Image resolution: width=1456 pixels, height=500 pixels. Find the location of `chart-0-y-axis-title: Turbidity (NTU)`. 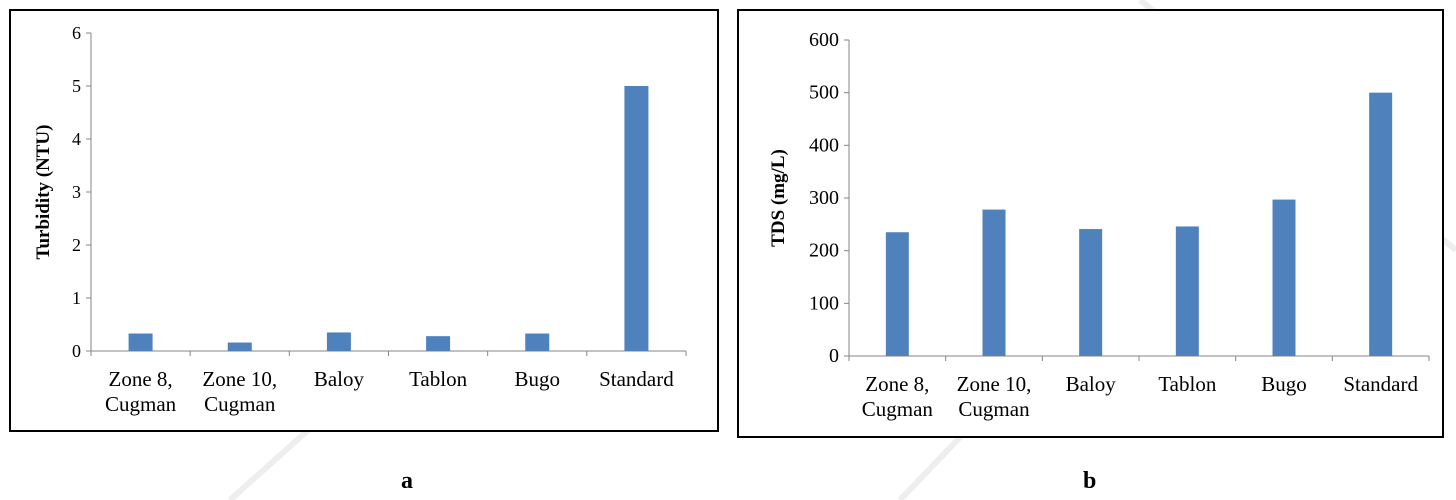

chart-0-y-axis-title: Turbidity (NTU) is located at coordinates (43, 192).